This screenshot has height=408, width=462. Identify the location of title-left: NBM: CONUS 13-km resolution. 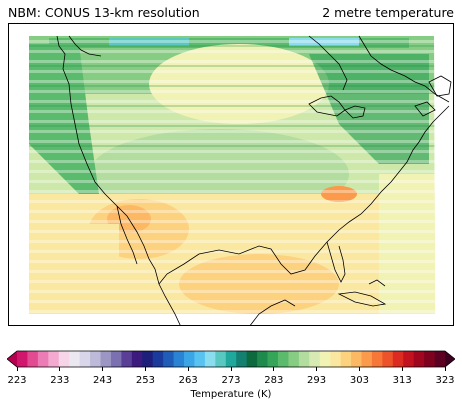
(104, 12).